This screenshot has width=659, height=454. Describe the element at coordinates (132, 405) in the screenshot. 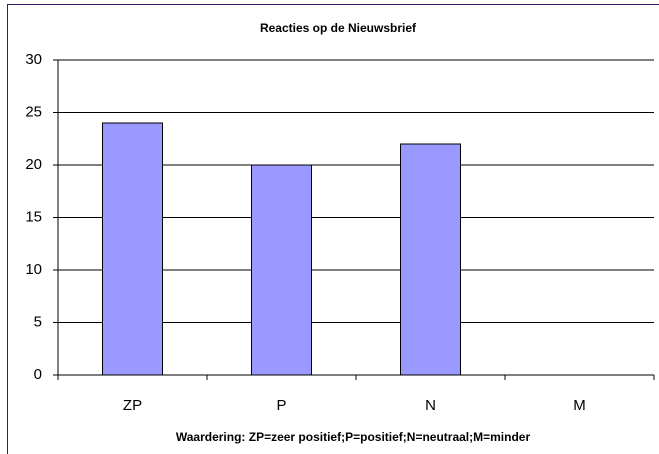

I see `x-tick-label: ZP` at that location.